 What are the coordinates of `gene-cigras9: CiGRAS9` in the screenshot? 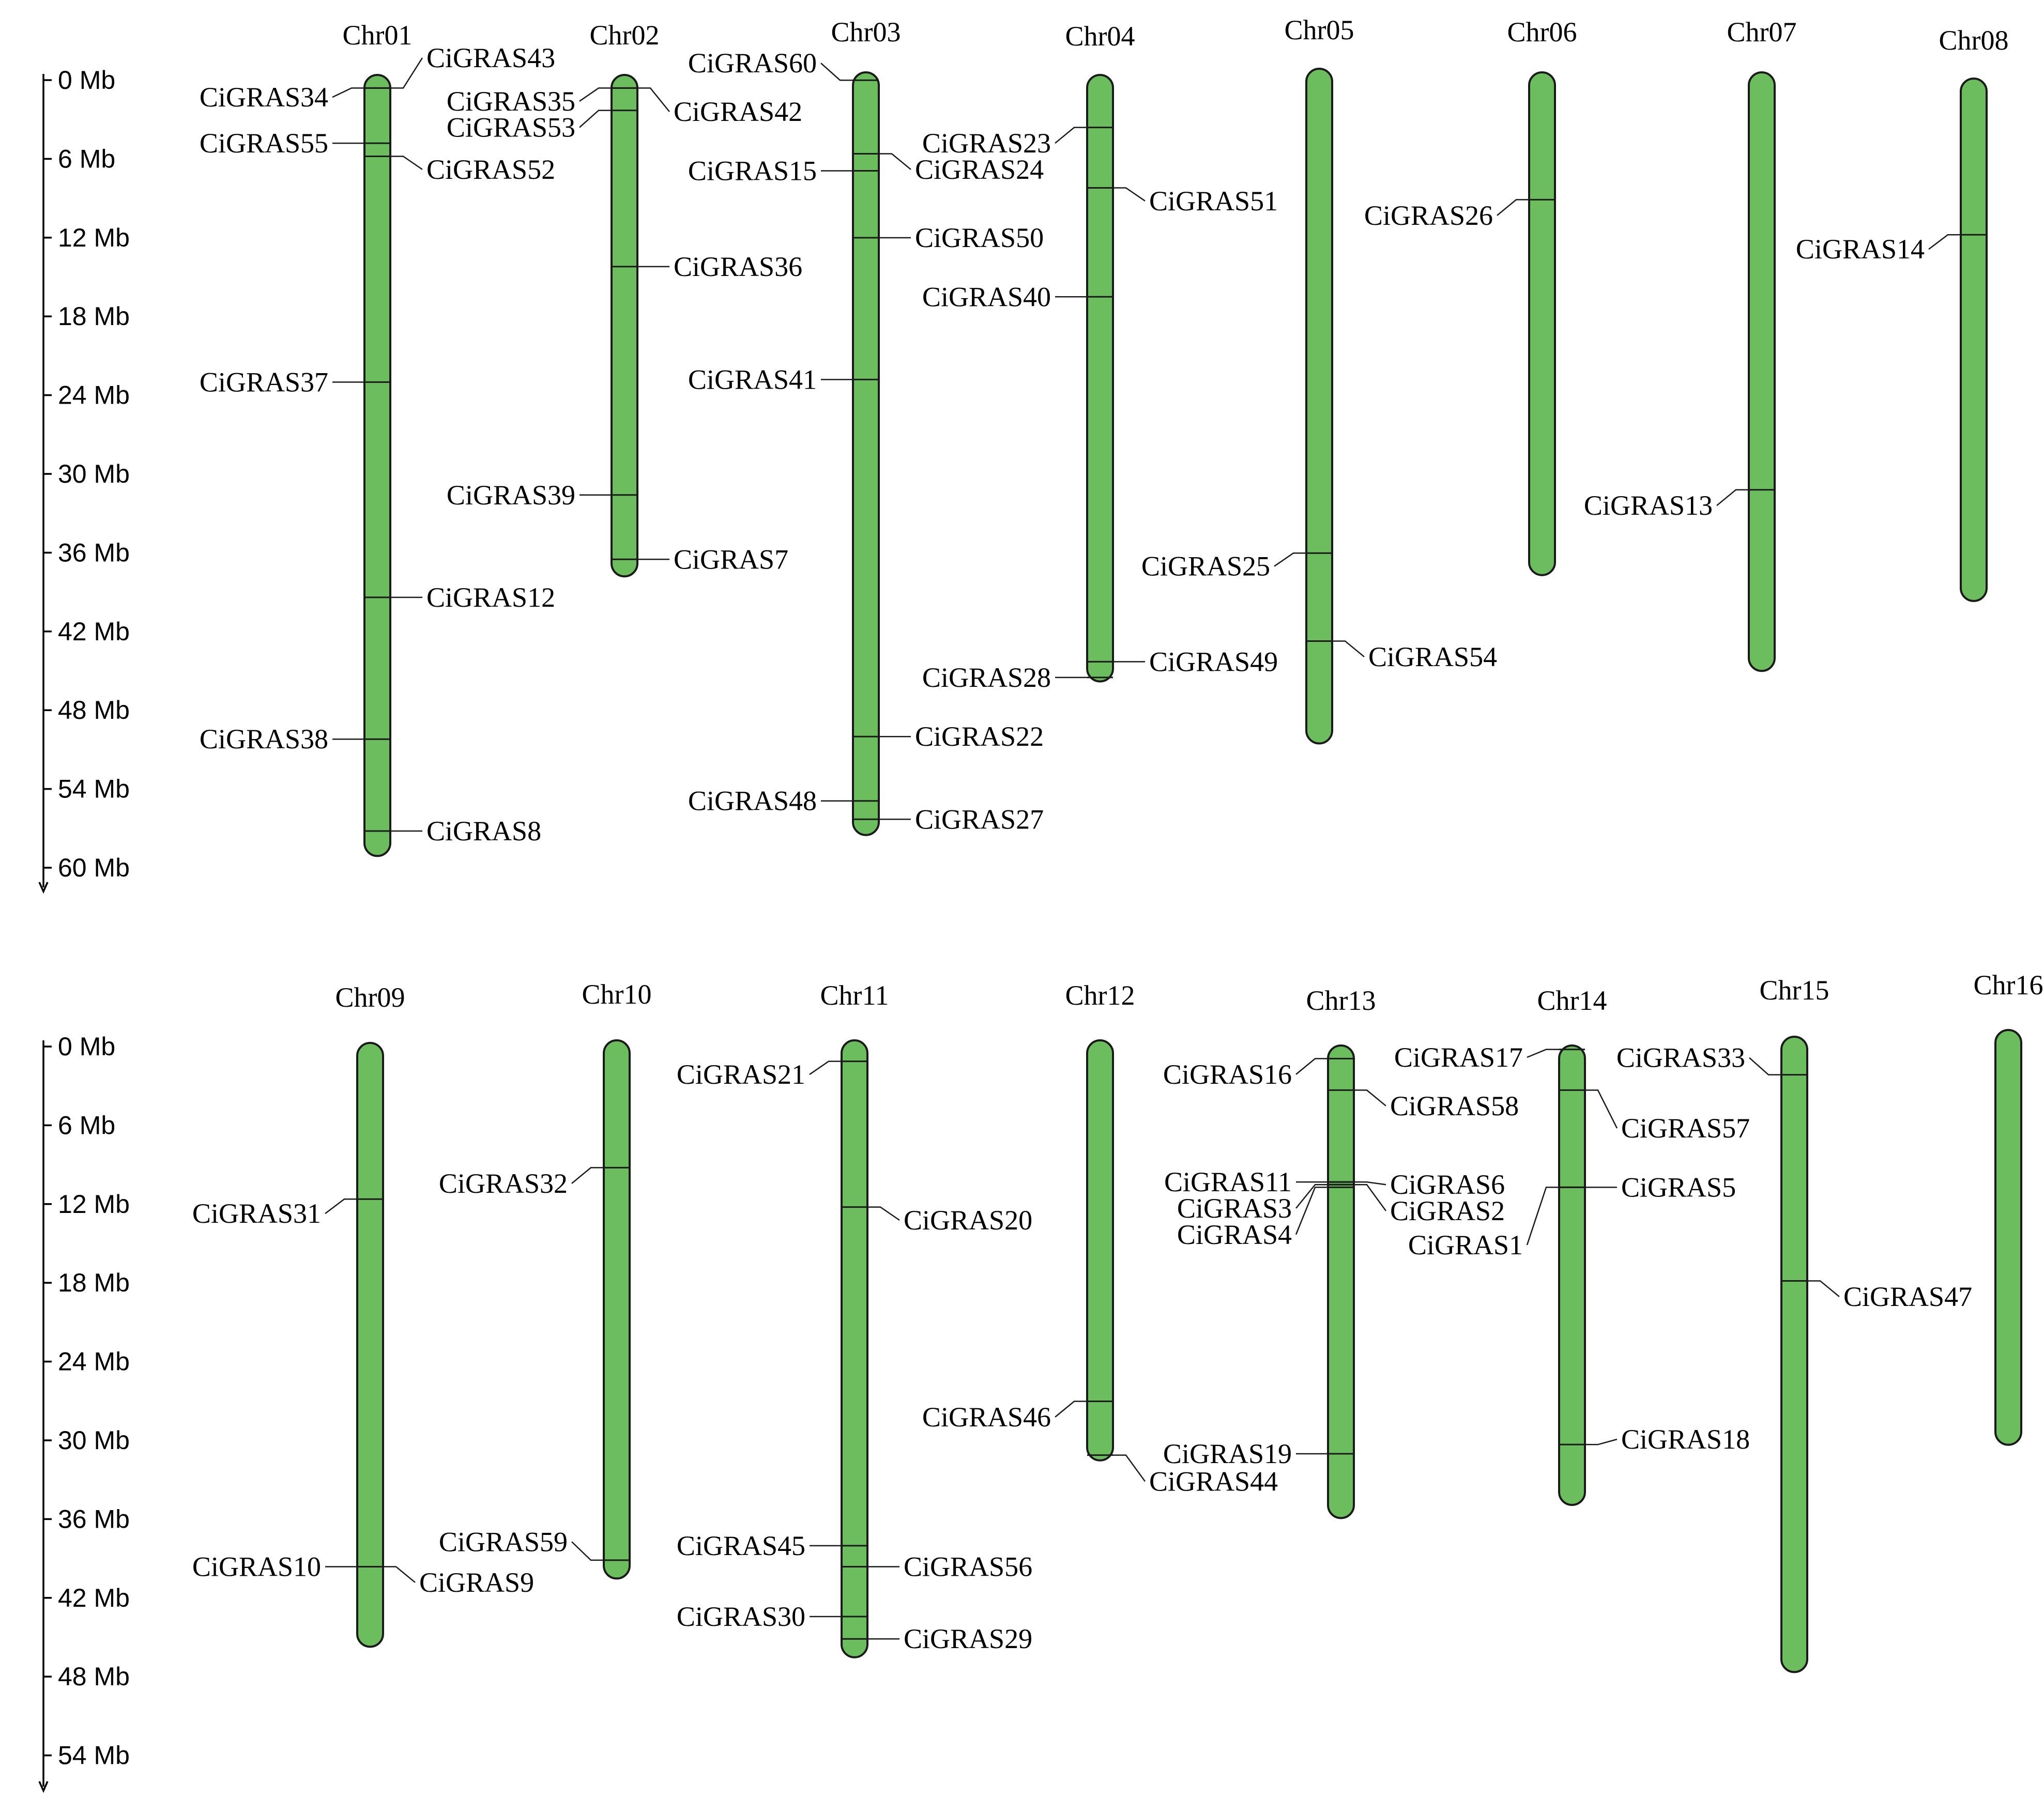 It's located at (446, 1581).